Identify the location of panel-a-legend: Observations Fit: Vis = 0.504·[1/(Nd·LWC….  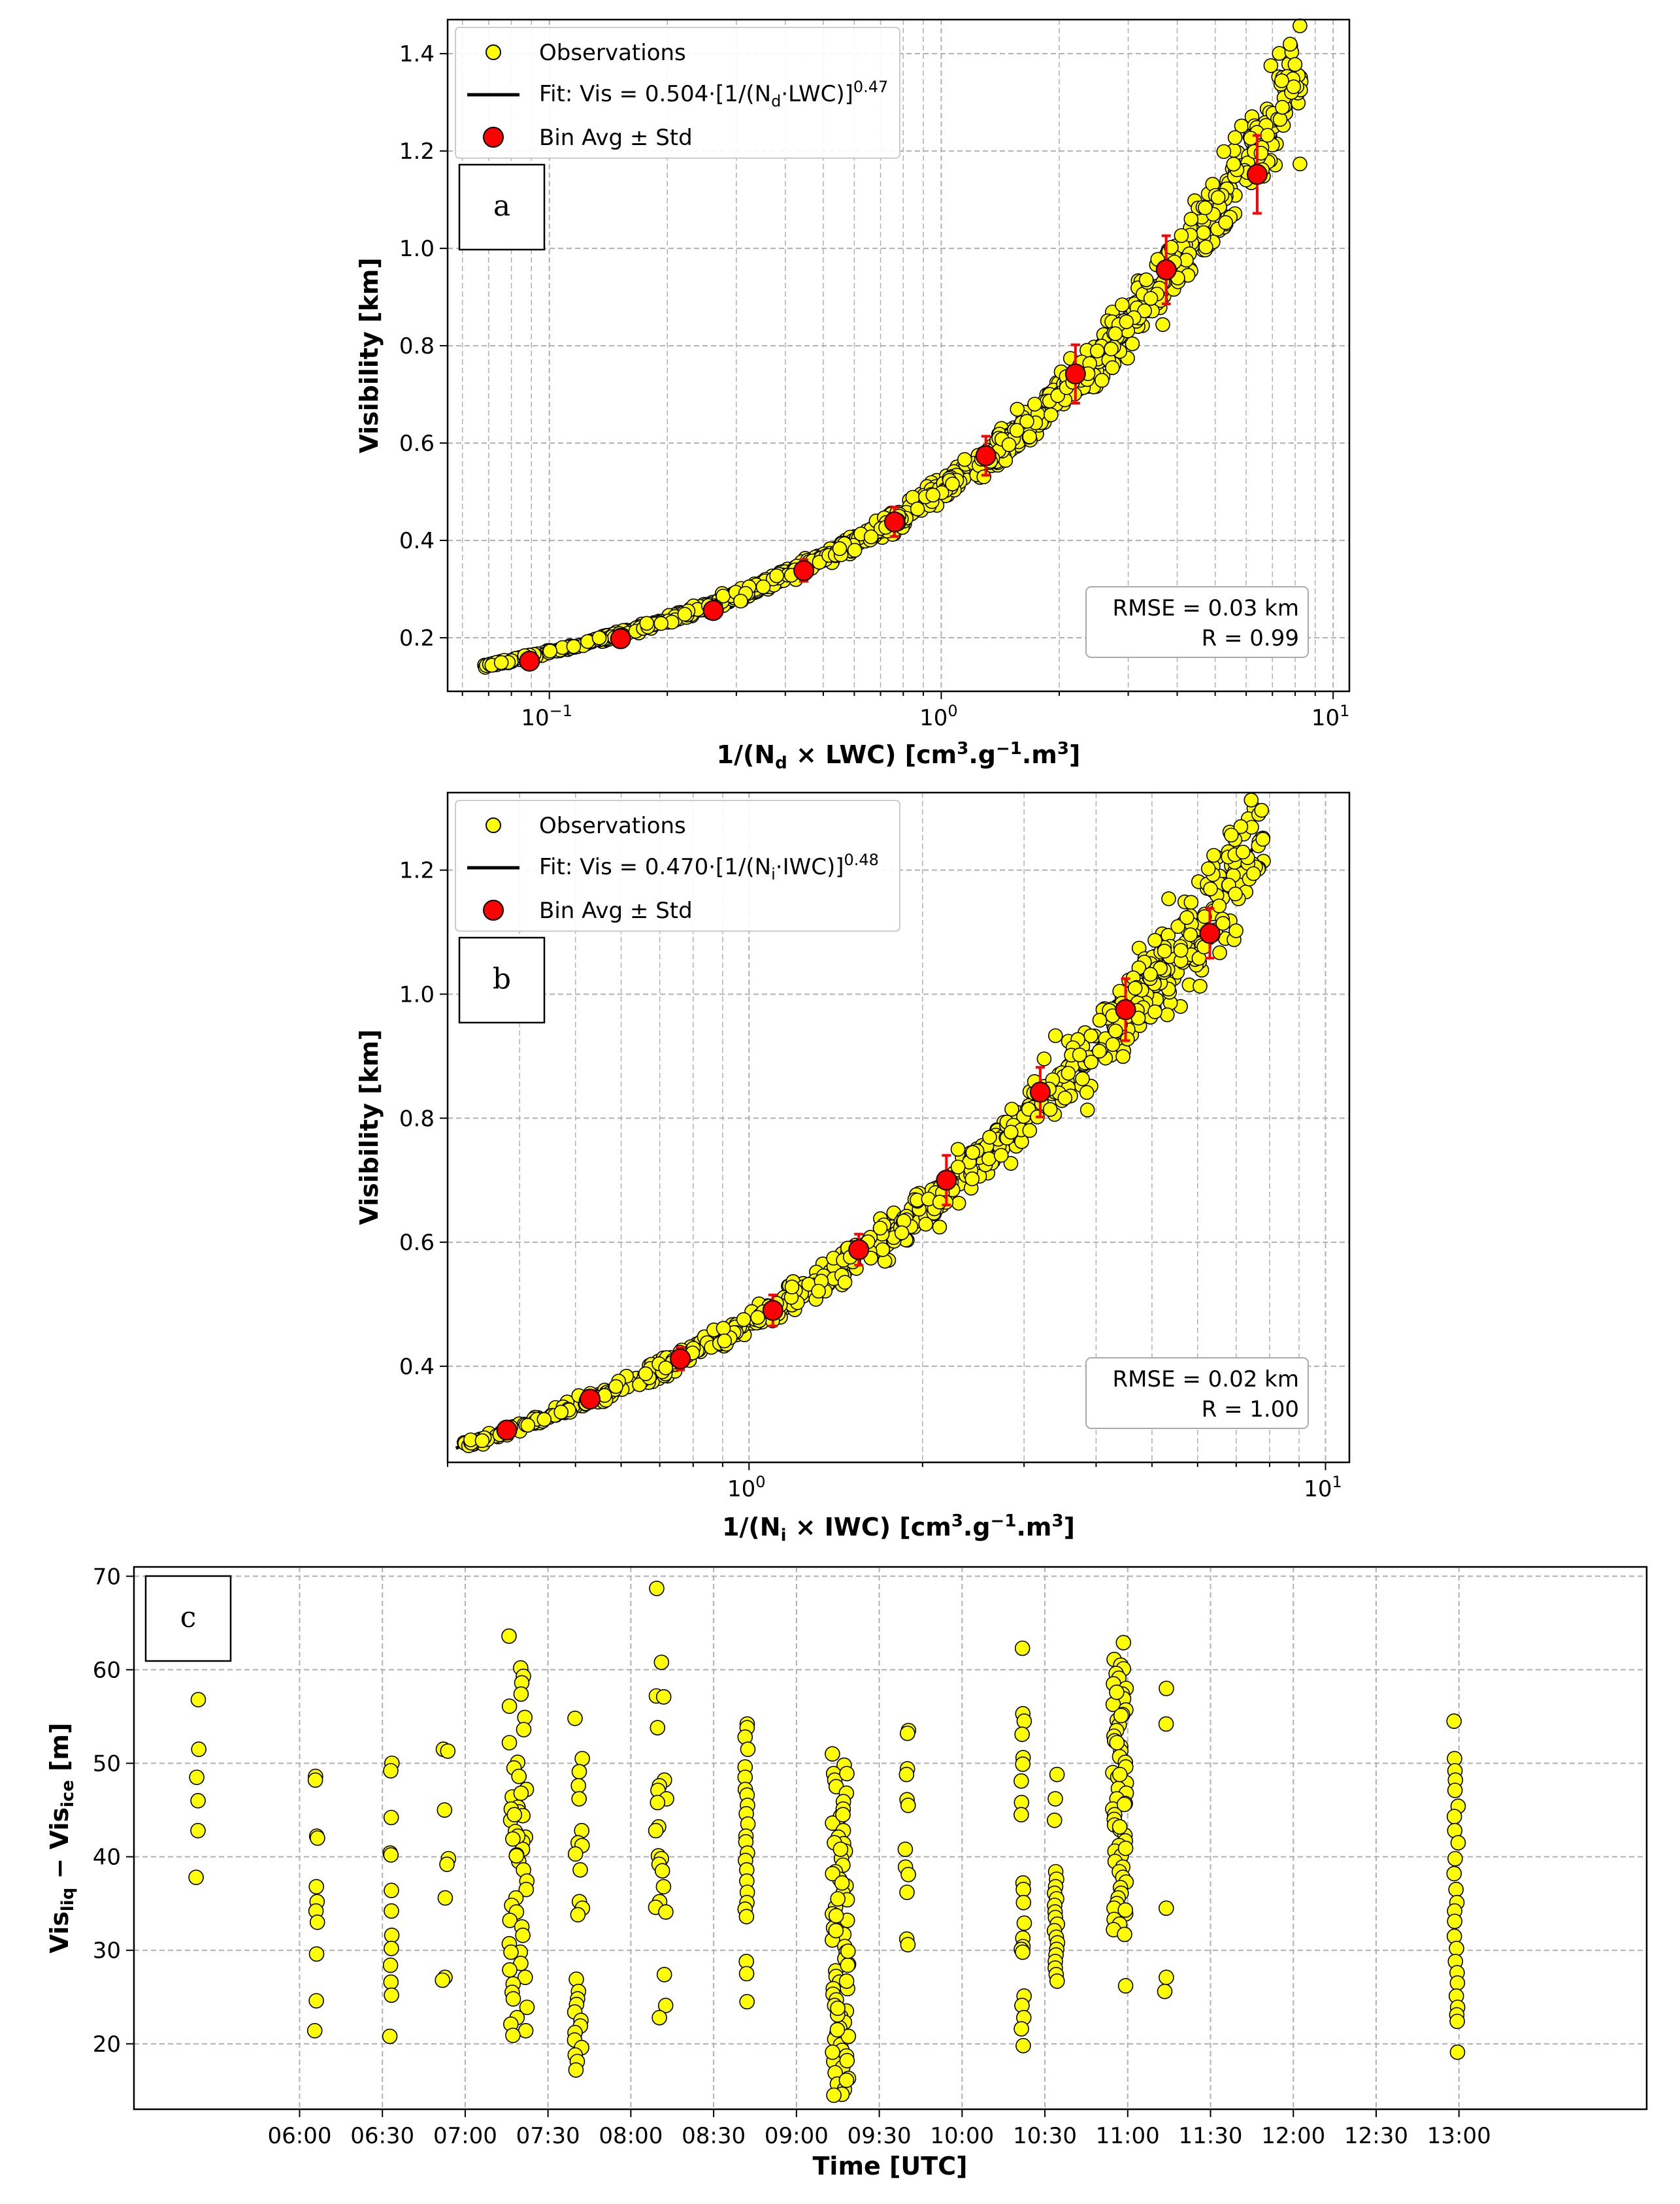
(677, 93).